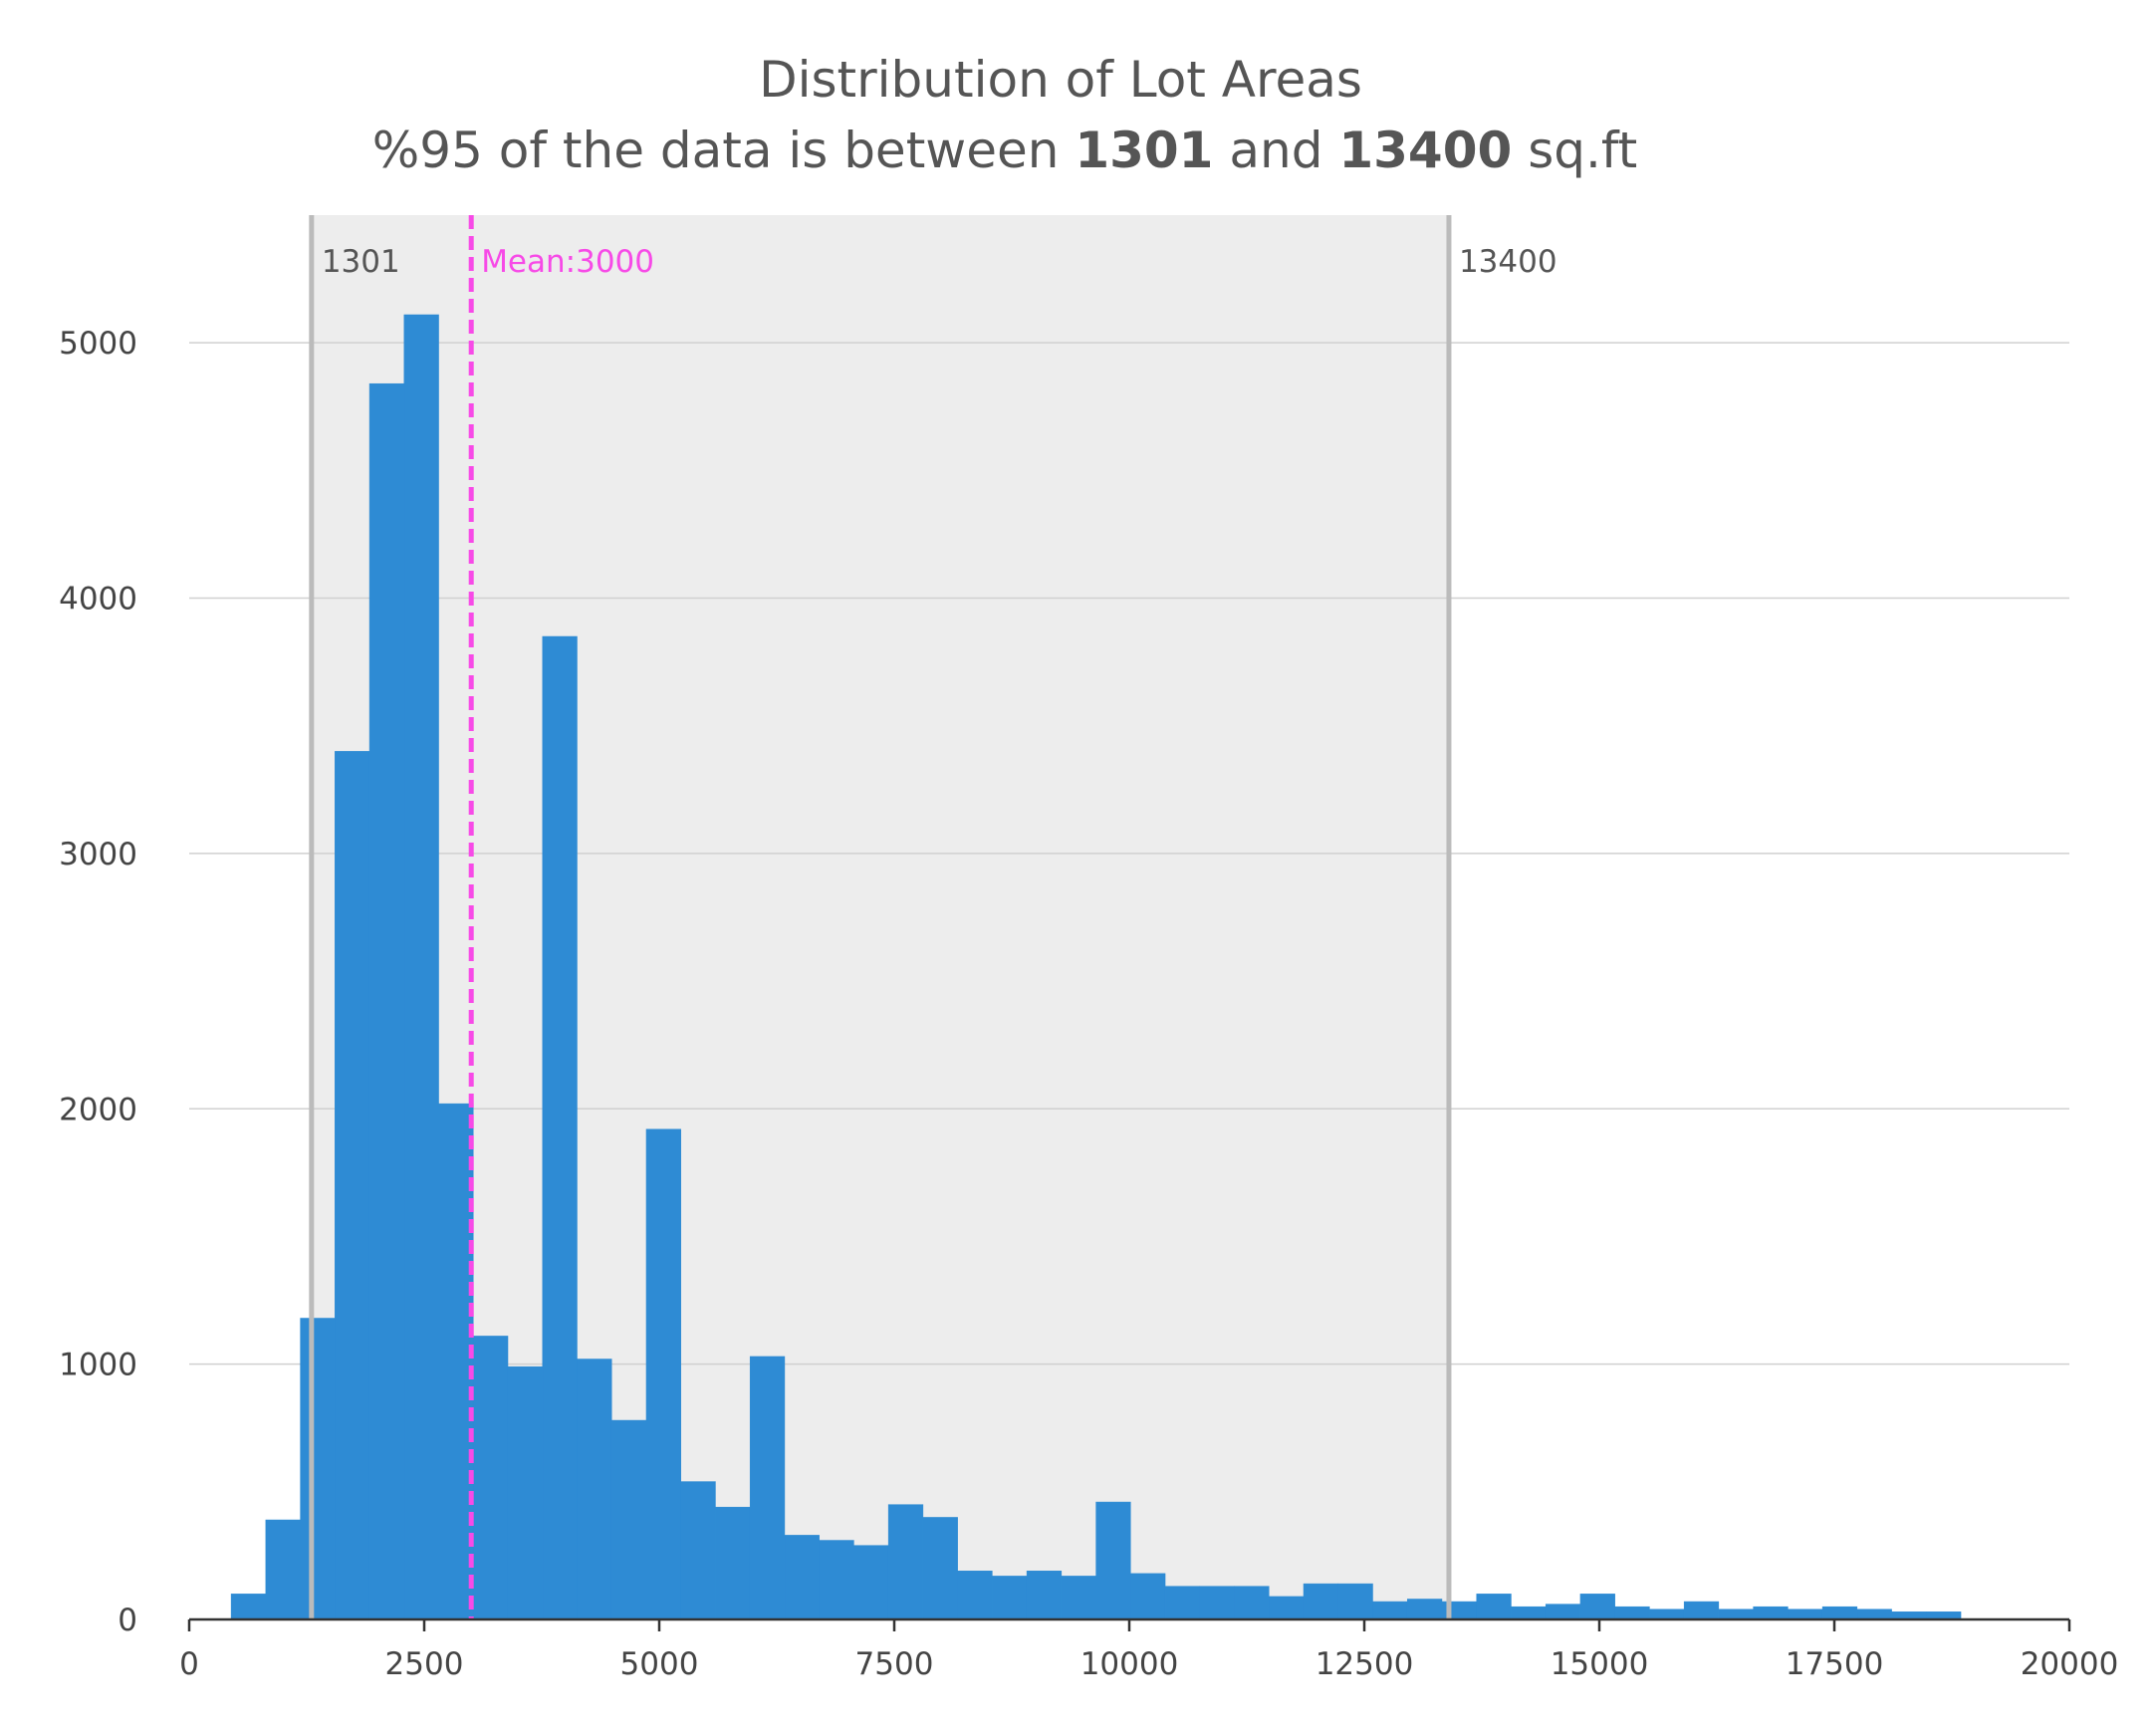  Describe the element at coordinates (98, 600) in the screenshot. I see `y-tick-label: 4000` at that location.